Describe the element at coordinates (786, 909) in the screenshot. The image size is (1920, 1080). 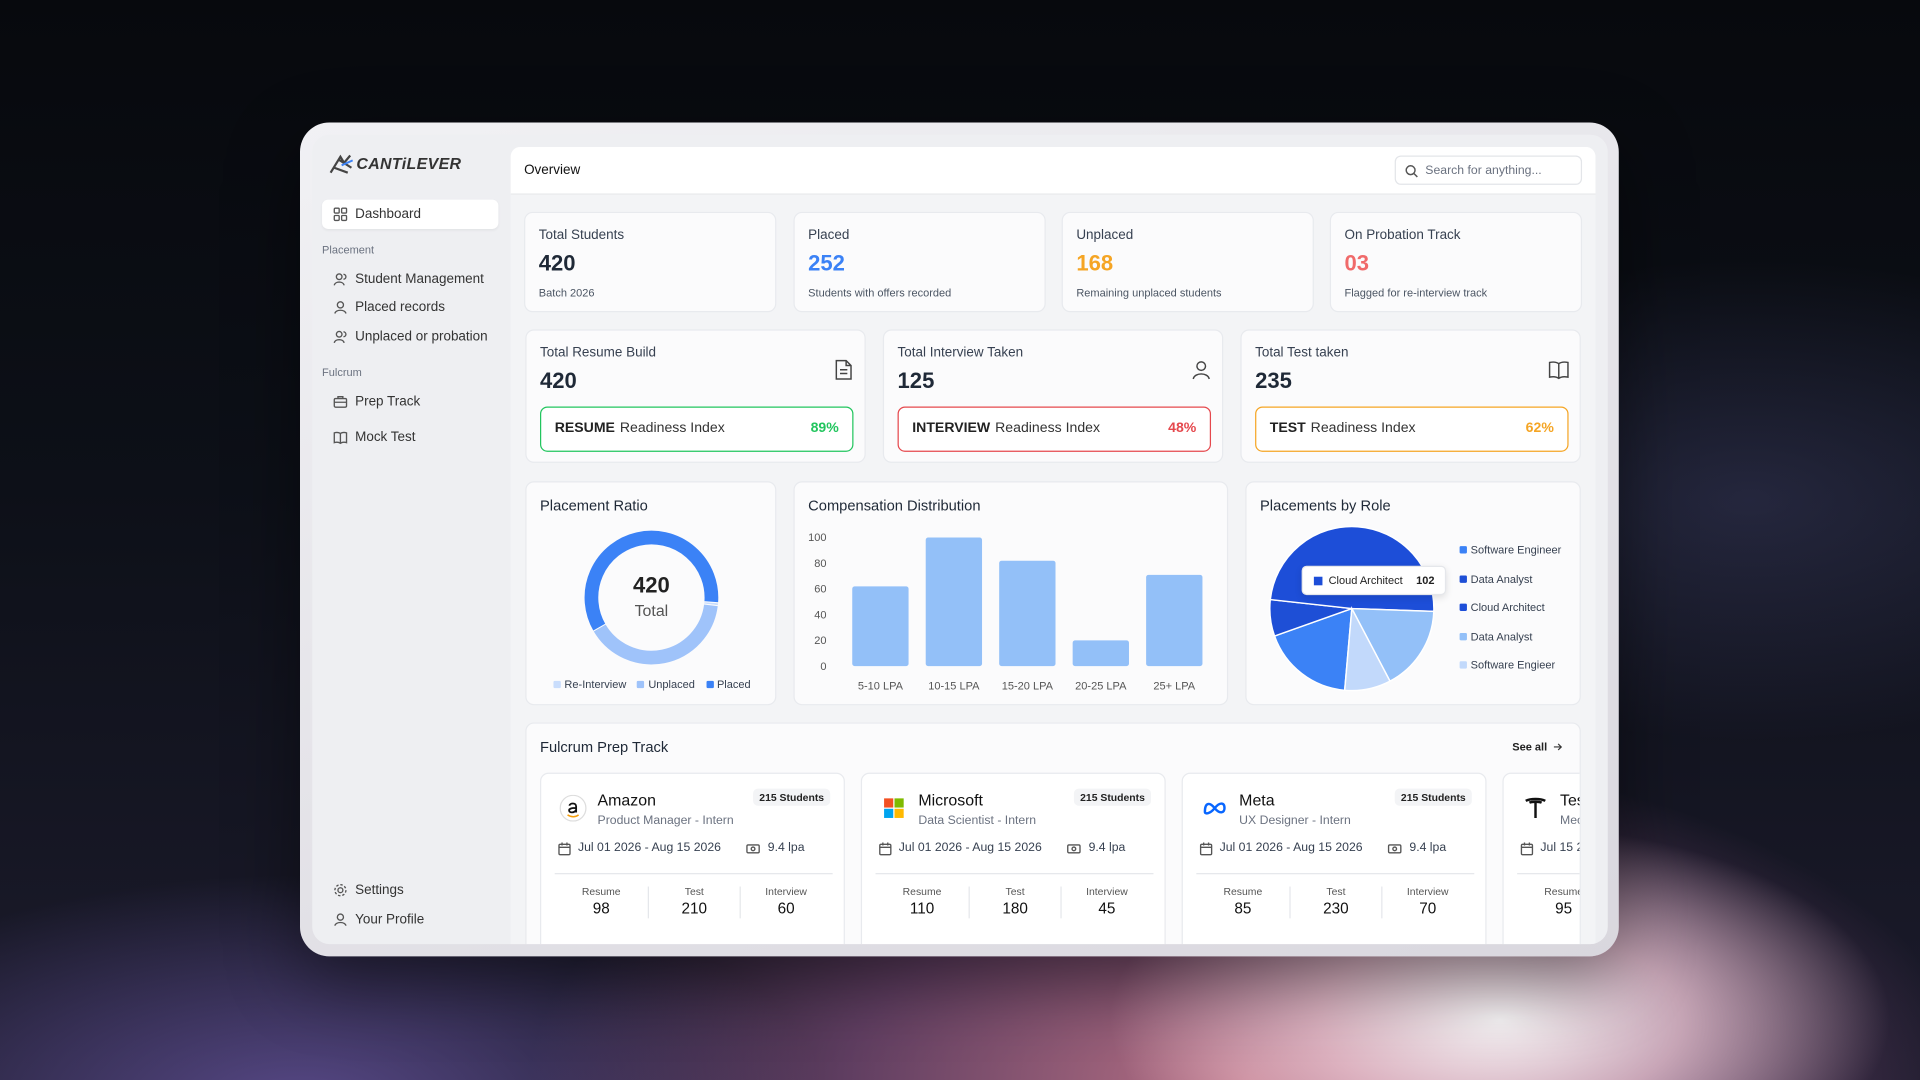
I see `stat-column-value: 60` at that location.